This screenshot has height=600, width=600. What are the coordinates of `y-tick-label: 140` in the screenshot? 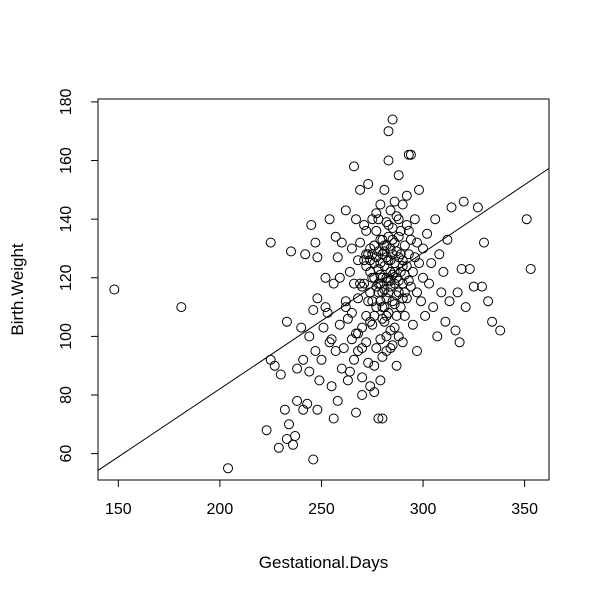 It's located at (66, 219).